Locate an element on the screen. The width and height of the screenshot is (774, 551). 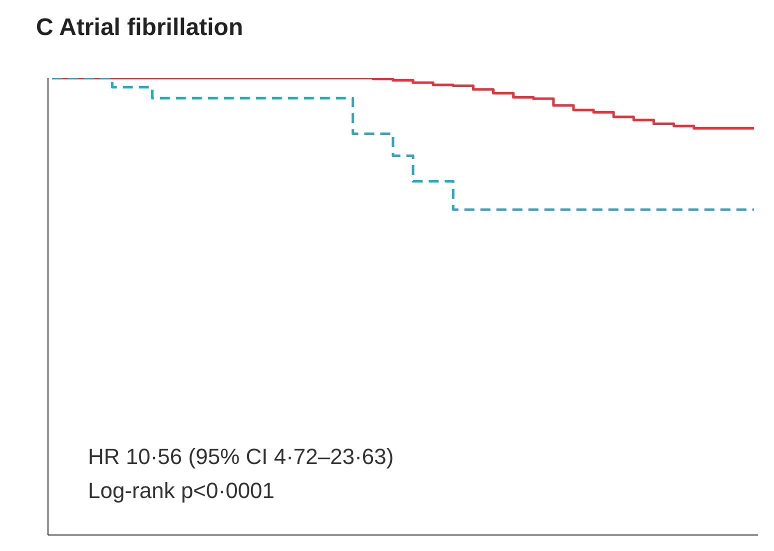
chart-title: C Atrial fibrillation is located at coordinates (140, 28).